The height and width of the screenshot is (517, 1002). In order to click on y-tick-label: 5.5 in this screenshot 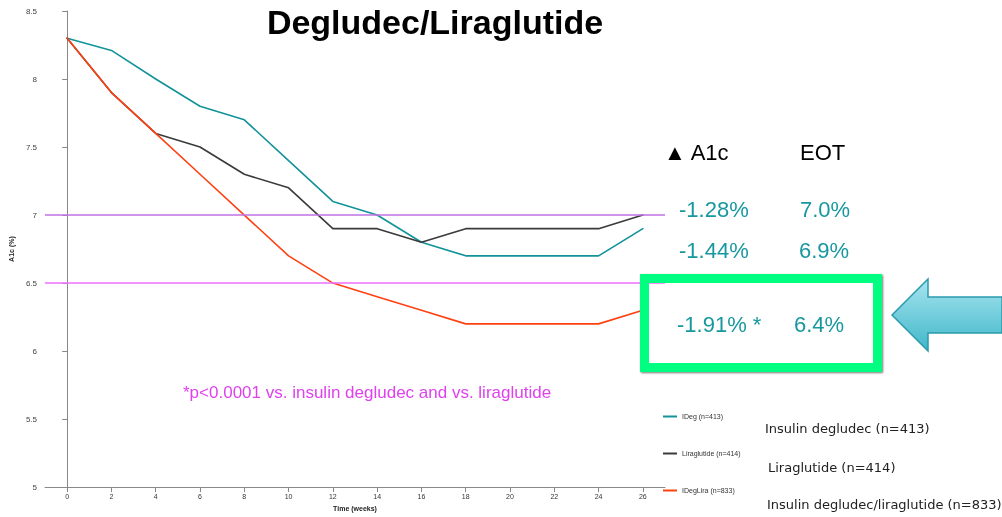, I will do `click(31, 419)`.